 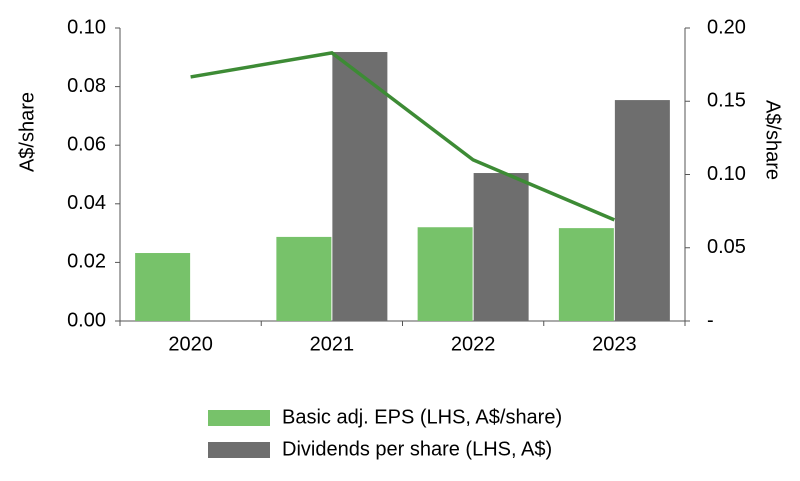 What do you see at coordinates (86, 27) in the screenshot?
I see `y-tick-label: 0.10` at bounding box center [86, 27].